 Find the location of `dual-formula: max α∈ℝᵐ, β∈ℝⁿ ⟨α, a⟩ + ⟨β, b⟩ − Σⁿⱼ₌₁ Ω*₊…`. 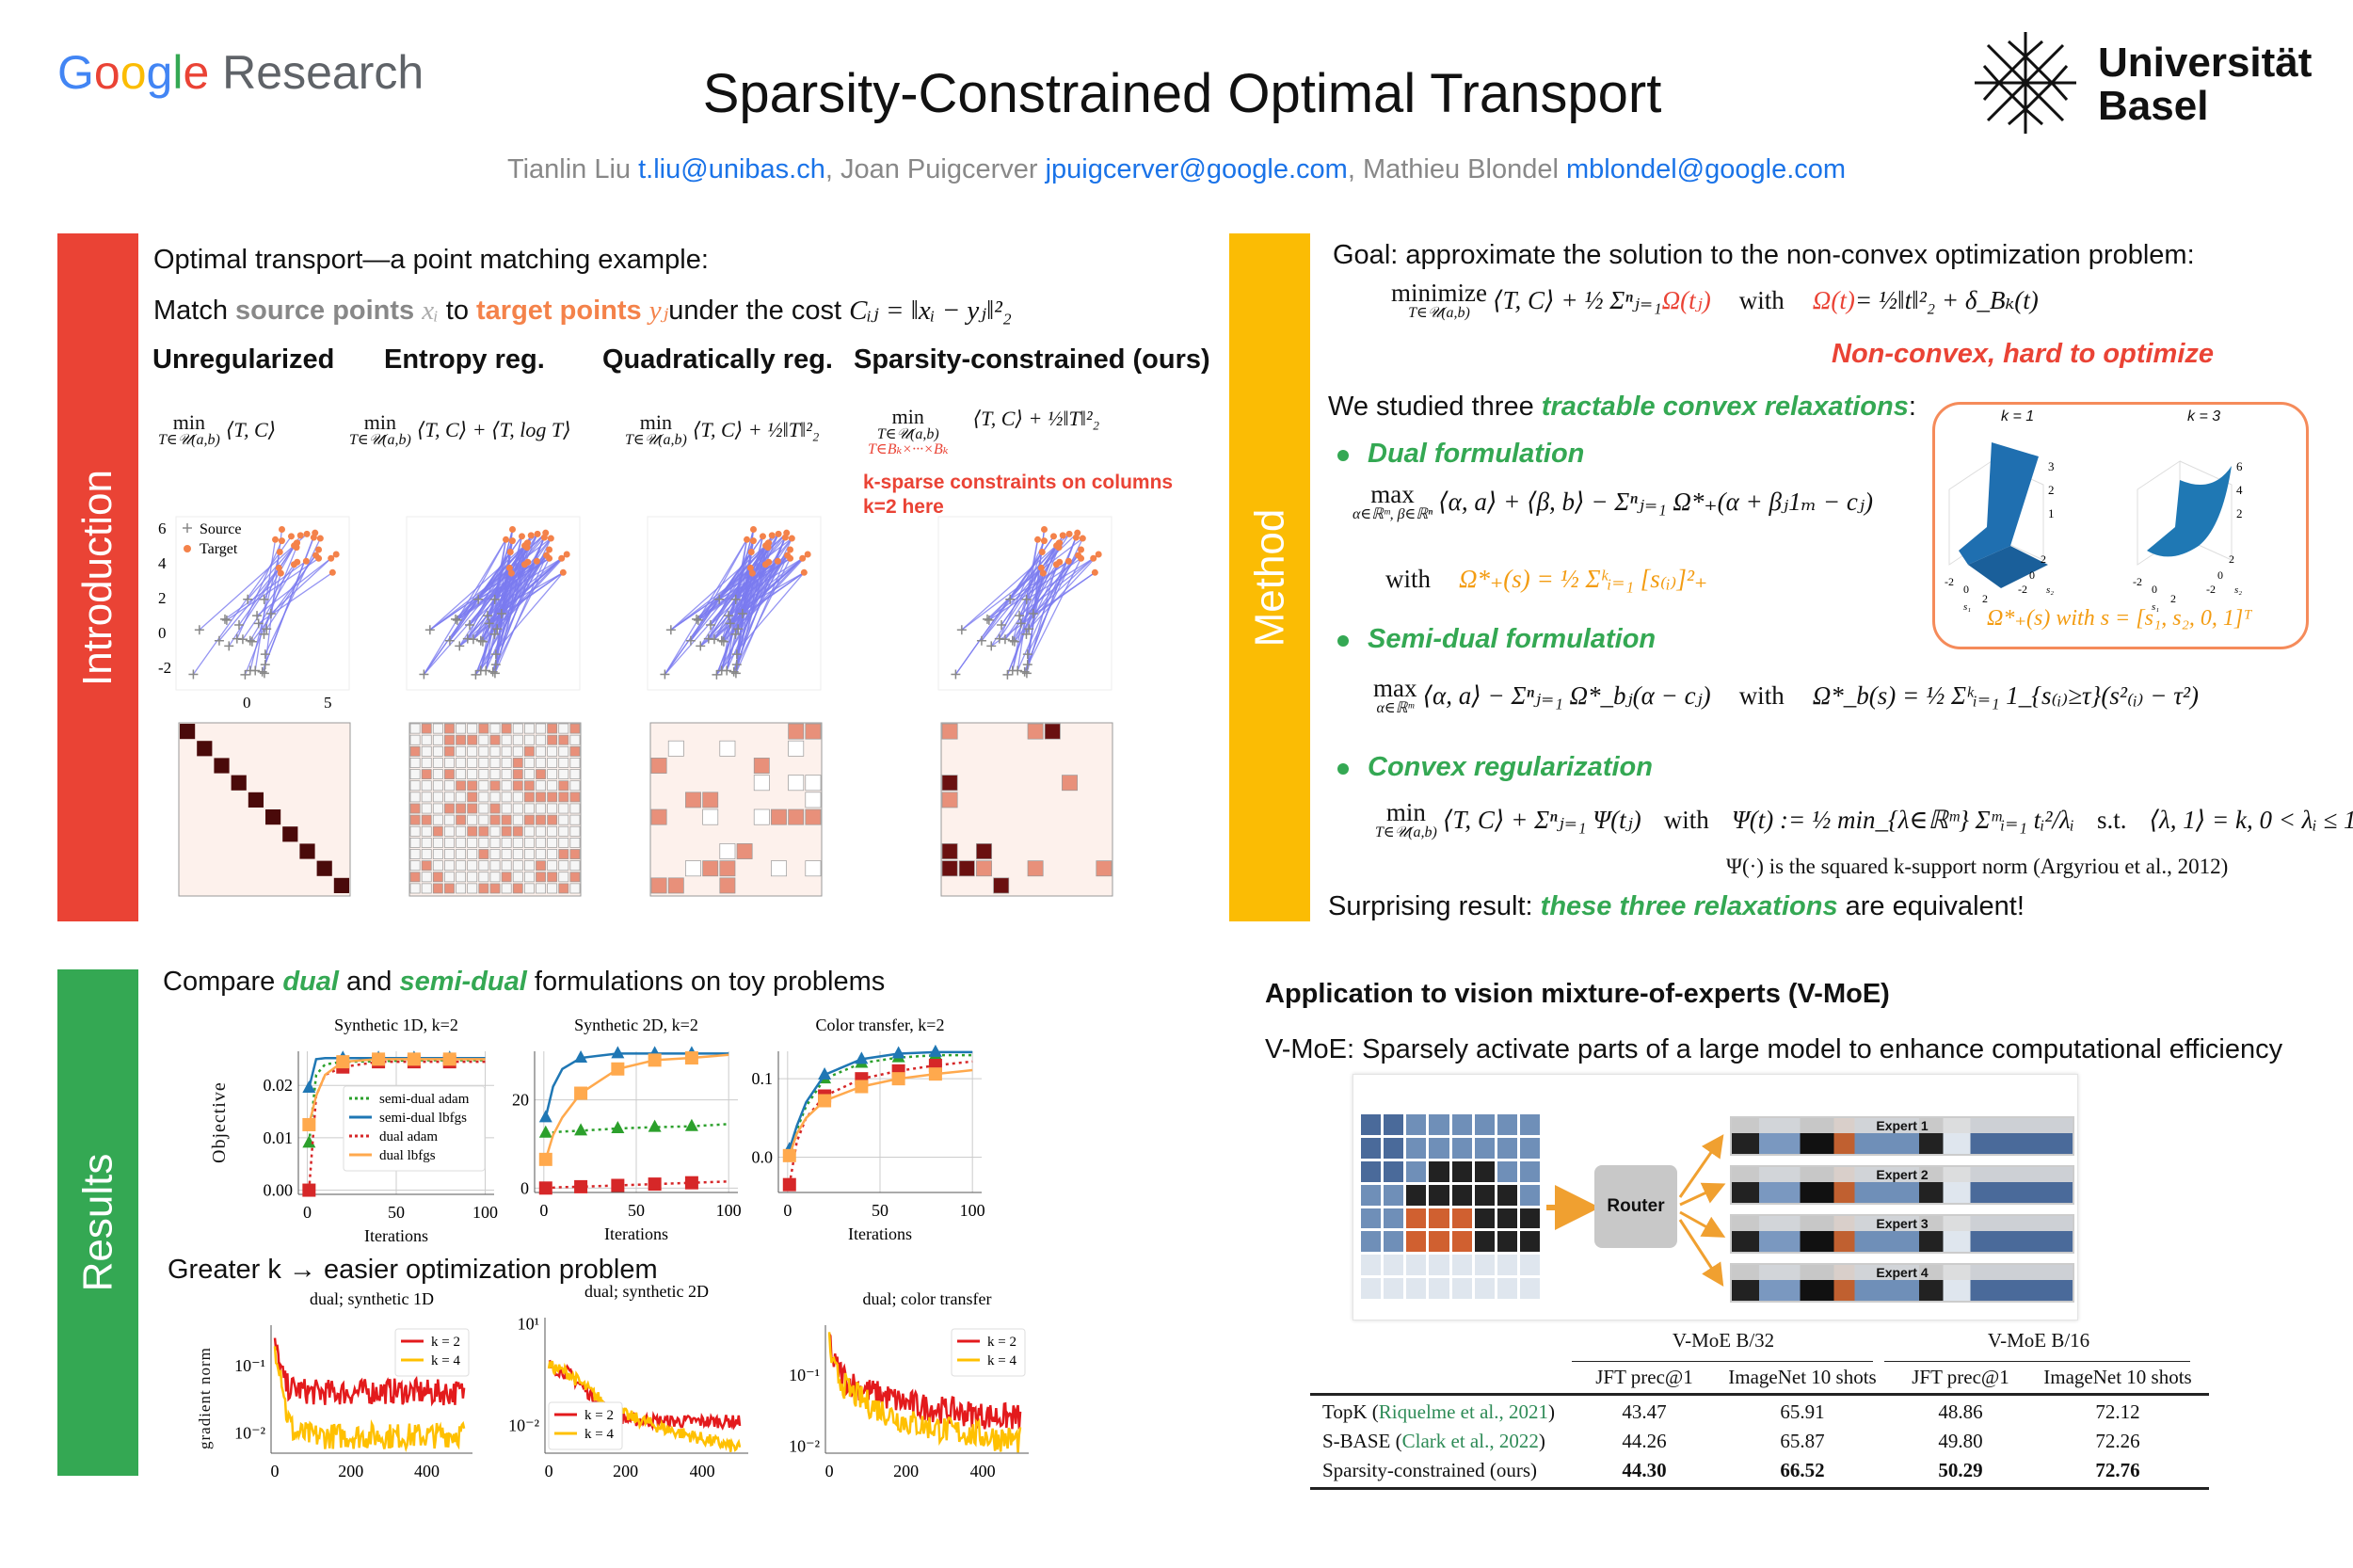

dual-formula: max α∈ℝᵐ, β∈ℝⁿ ⟨α, a⟩ + ⟨β, b⟩ − Σⁿⱼ₌₁ Ω*₊… is located at coordinates (1613, 502).